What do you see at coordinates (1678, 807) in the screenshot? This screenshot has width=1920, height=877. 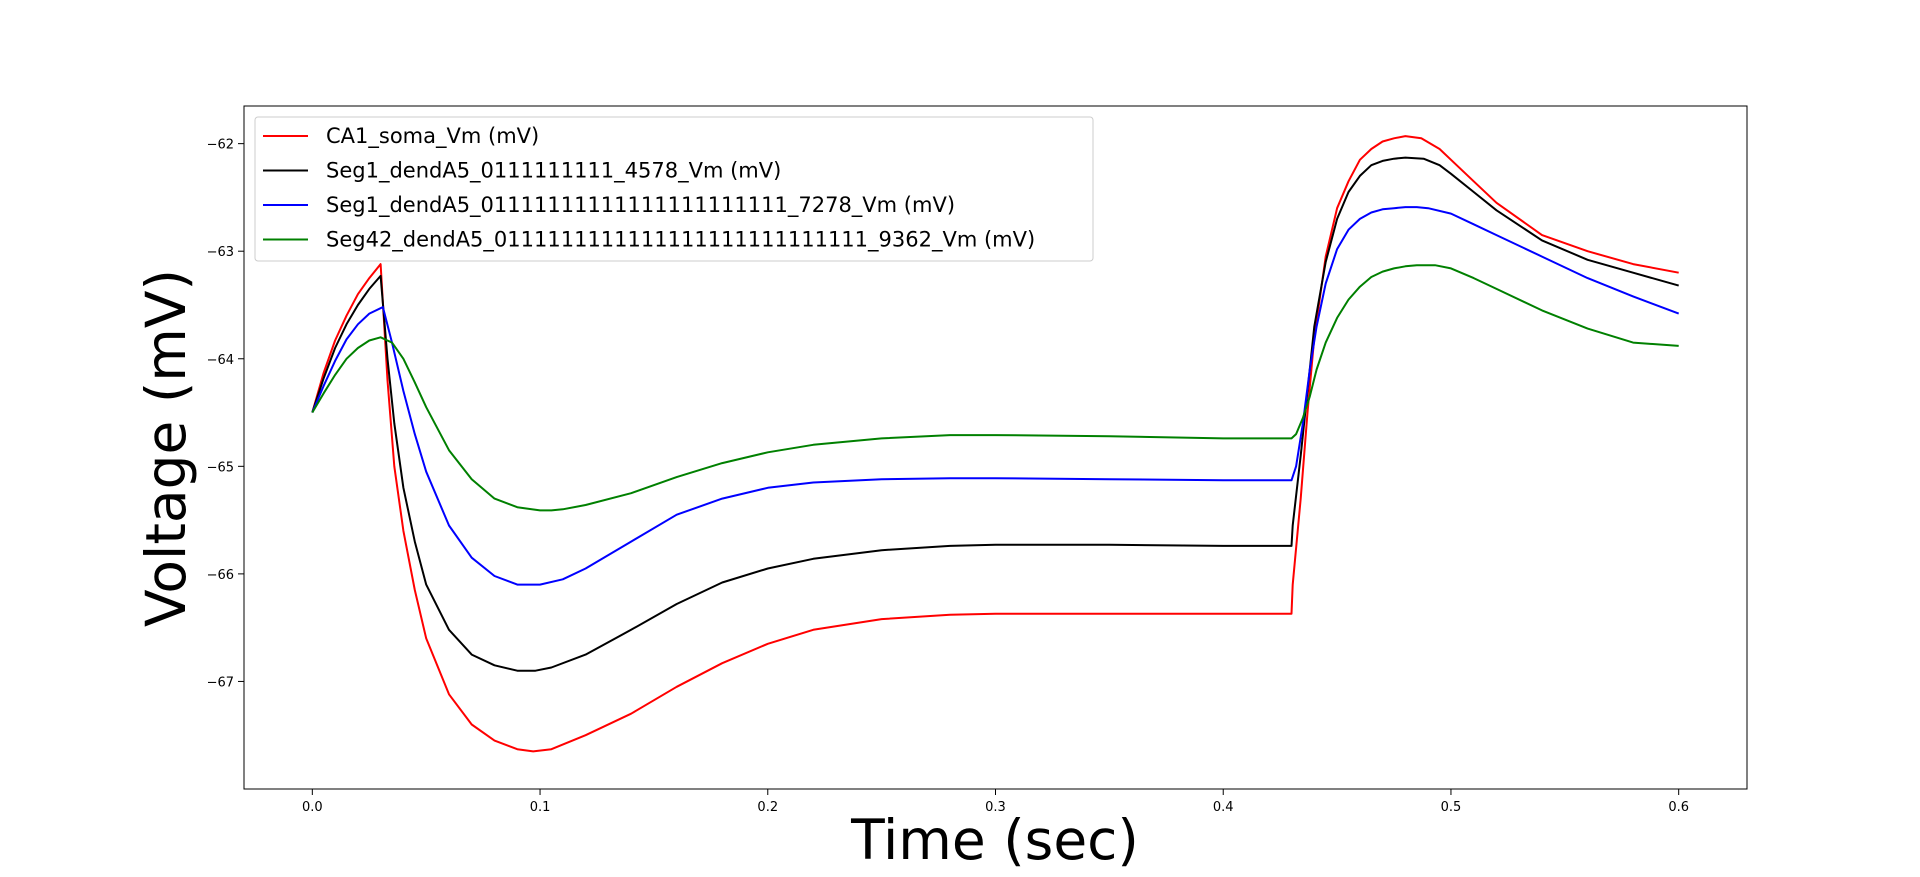 I see `x-tick-label: 0.6` at bounding box center [1678, 807].